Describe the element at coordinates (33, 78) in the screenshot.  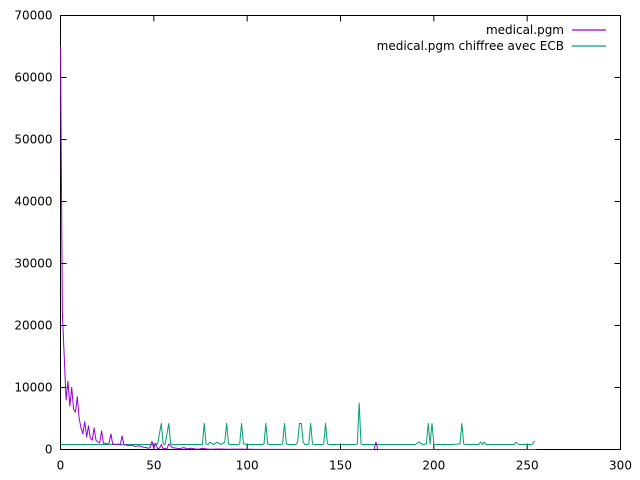
I see `y-tick-label: 60000` at that location.